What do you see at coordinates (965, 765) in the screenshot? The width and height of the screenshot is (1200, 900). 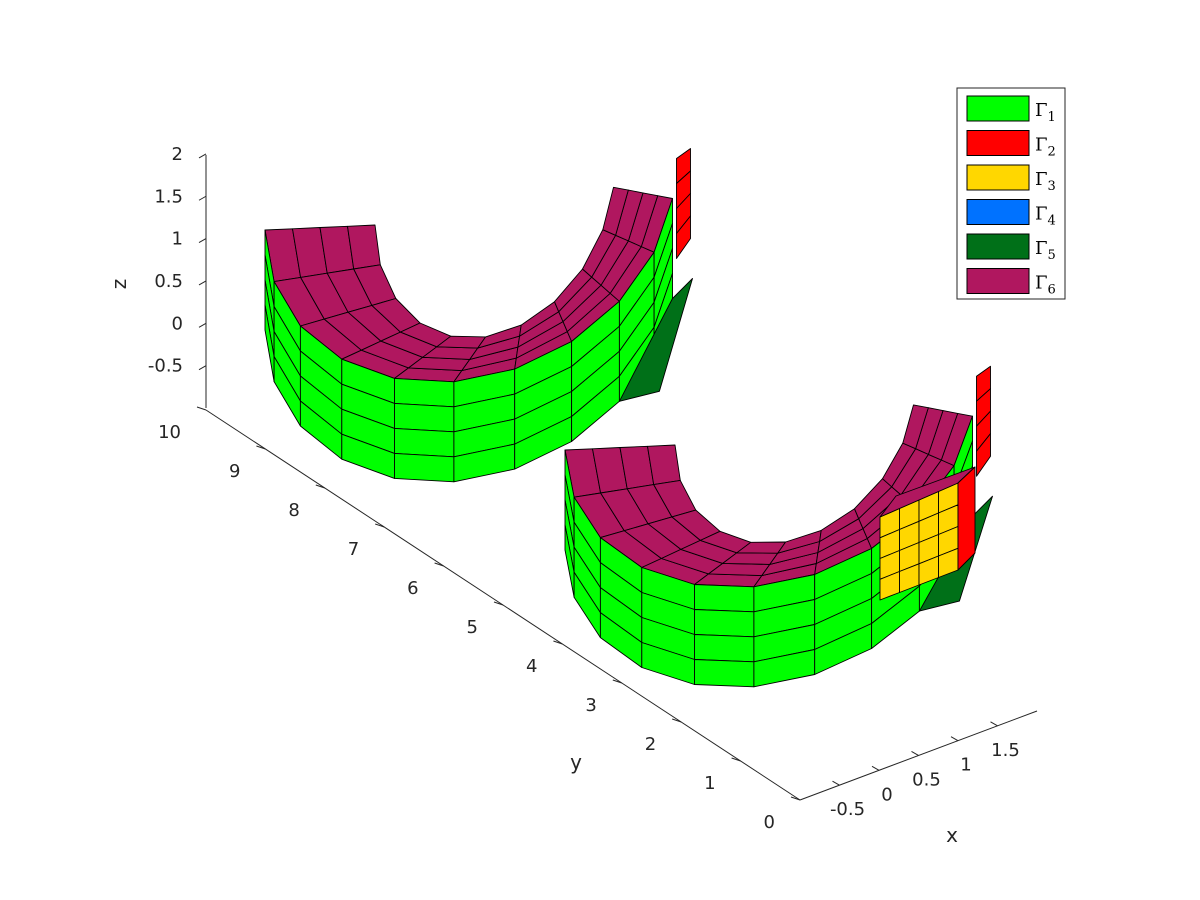 I see `x-tick-label: 1` at bounding box center [965, 765].